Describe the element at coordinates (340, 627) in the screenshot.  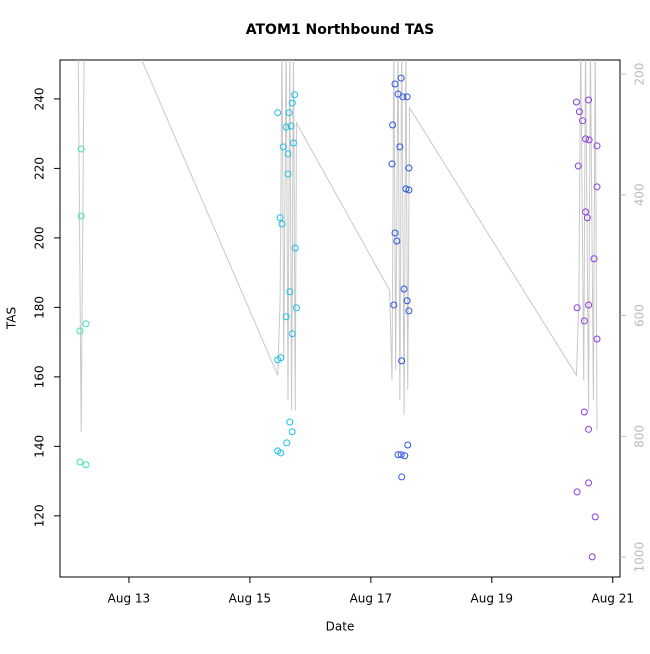
I see `x-axis-label: Date` at that location.